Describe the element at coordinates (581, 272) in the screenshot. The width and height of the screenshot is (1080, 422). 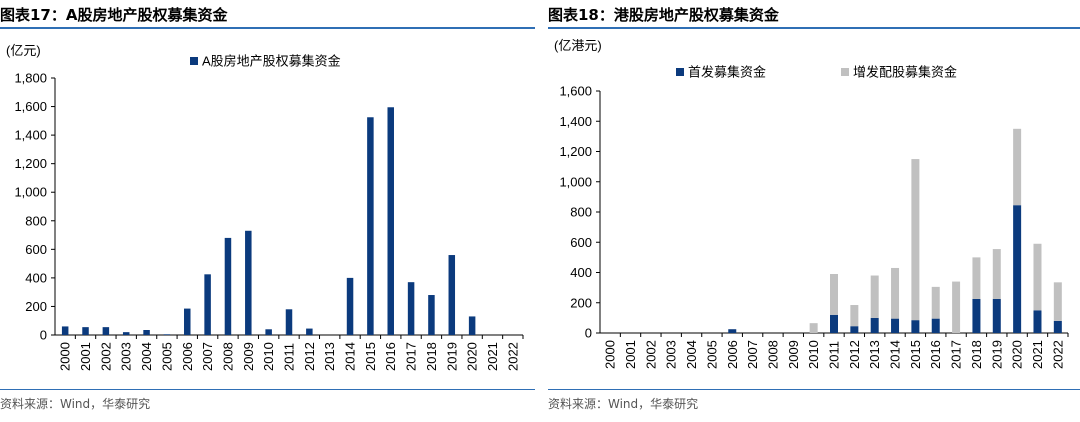
I see `y-tick-label: 400` at that location.